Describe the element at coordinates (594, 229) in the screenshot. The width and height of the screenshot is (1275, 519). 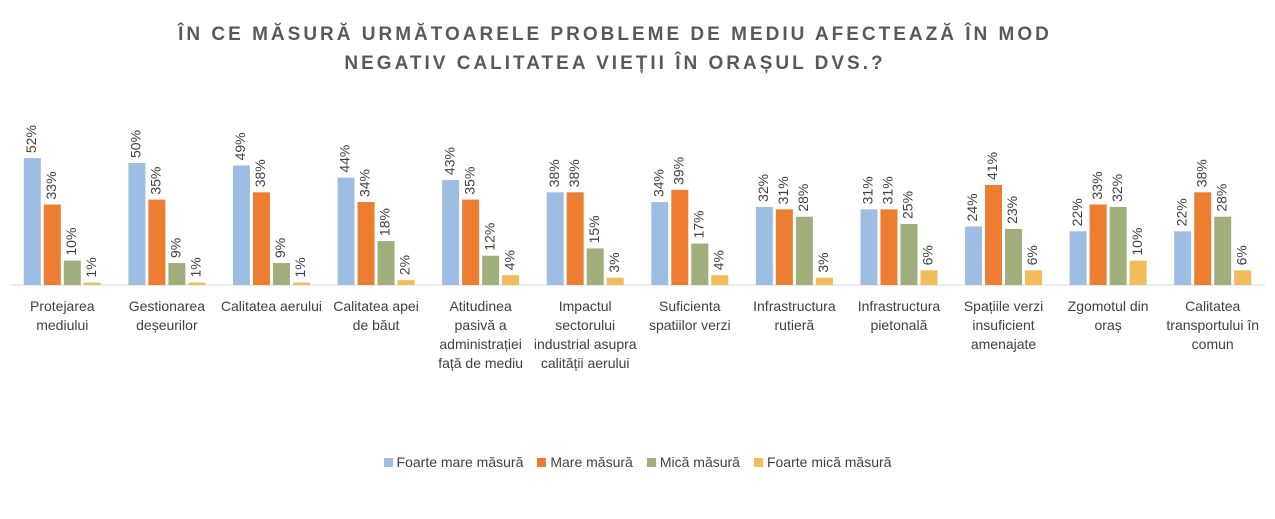
I see `data-label: 15%` at that location.